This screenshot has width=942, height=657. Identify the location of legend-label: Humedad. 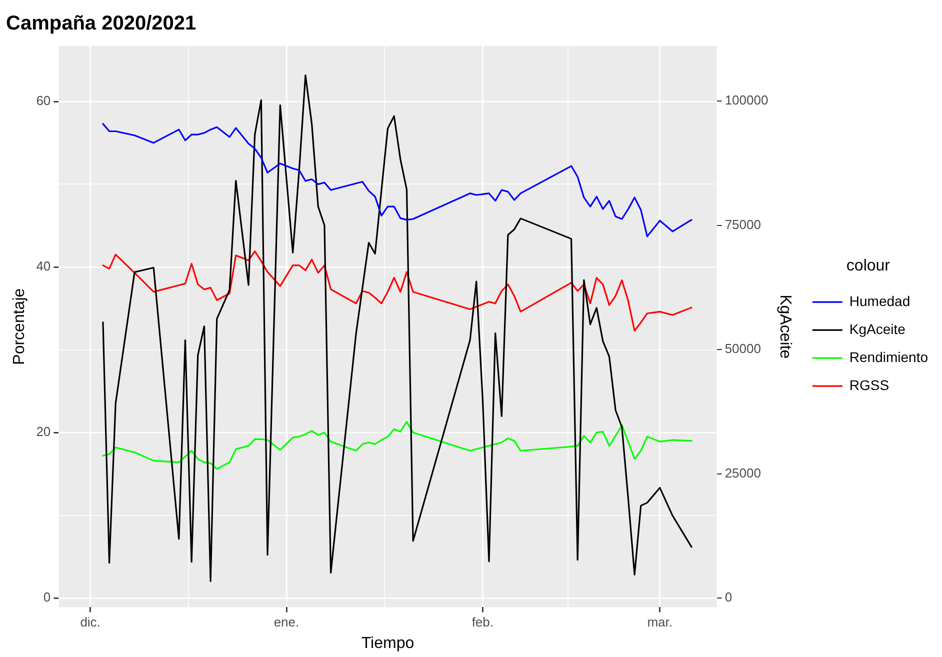
(879, 300).